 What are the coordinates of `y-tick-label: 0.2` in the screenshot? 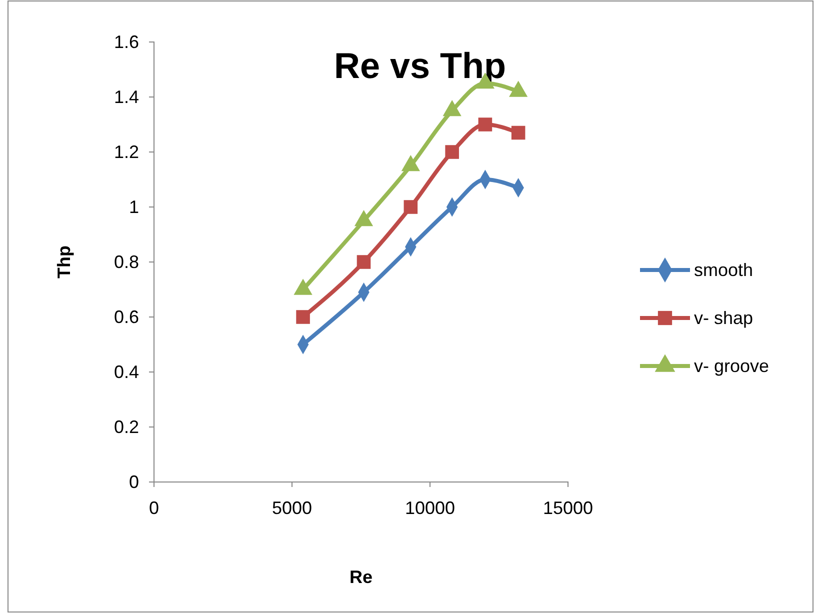 It's located at (126, 426).